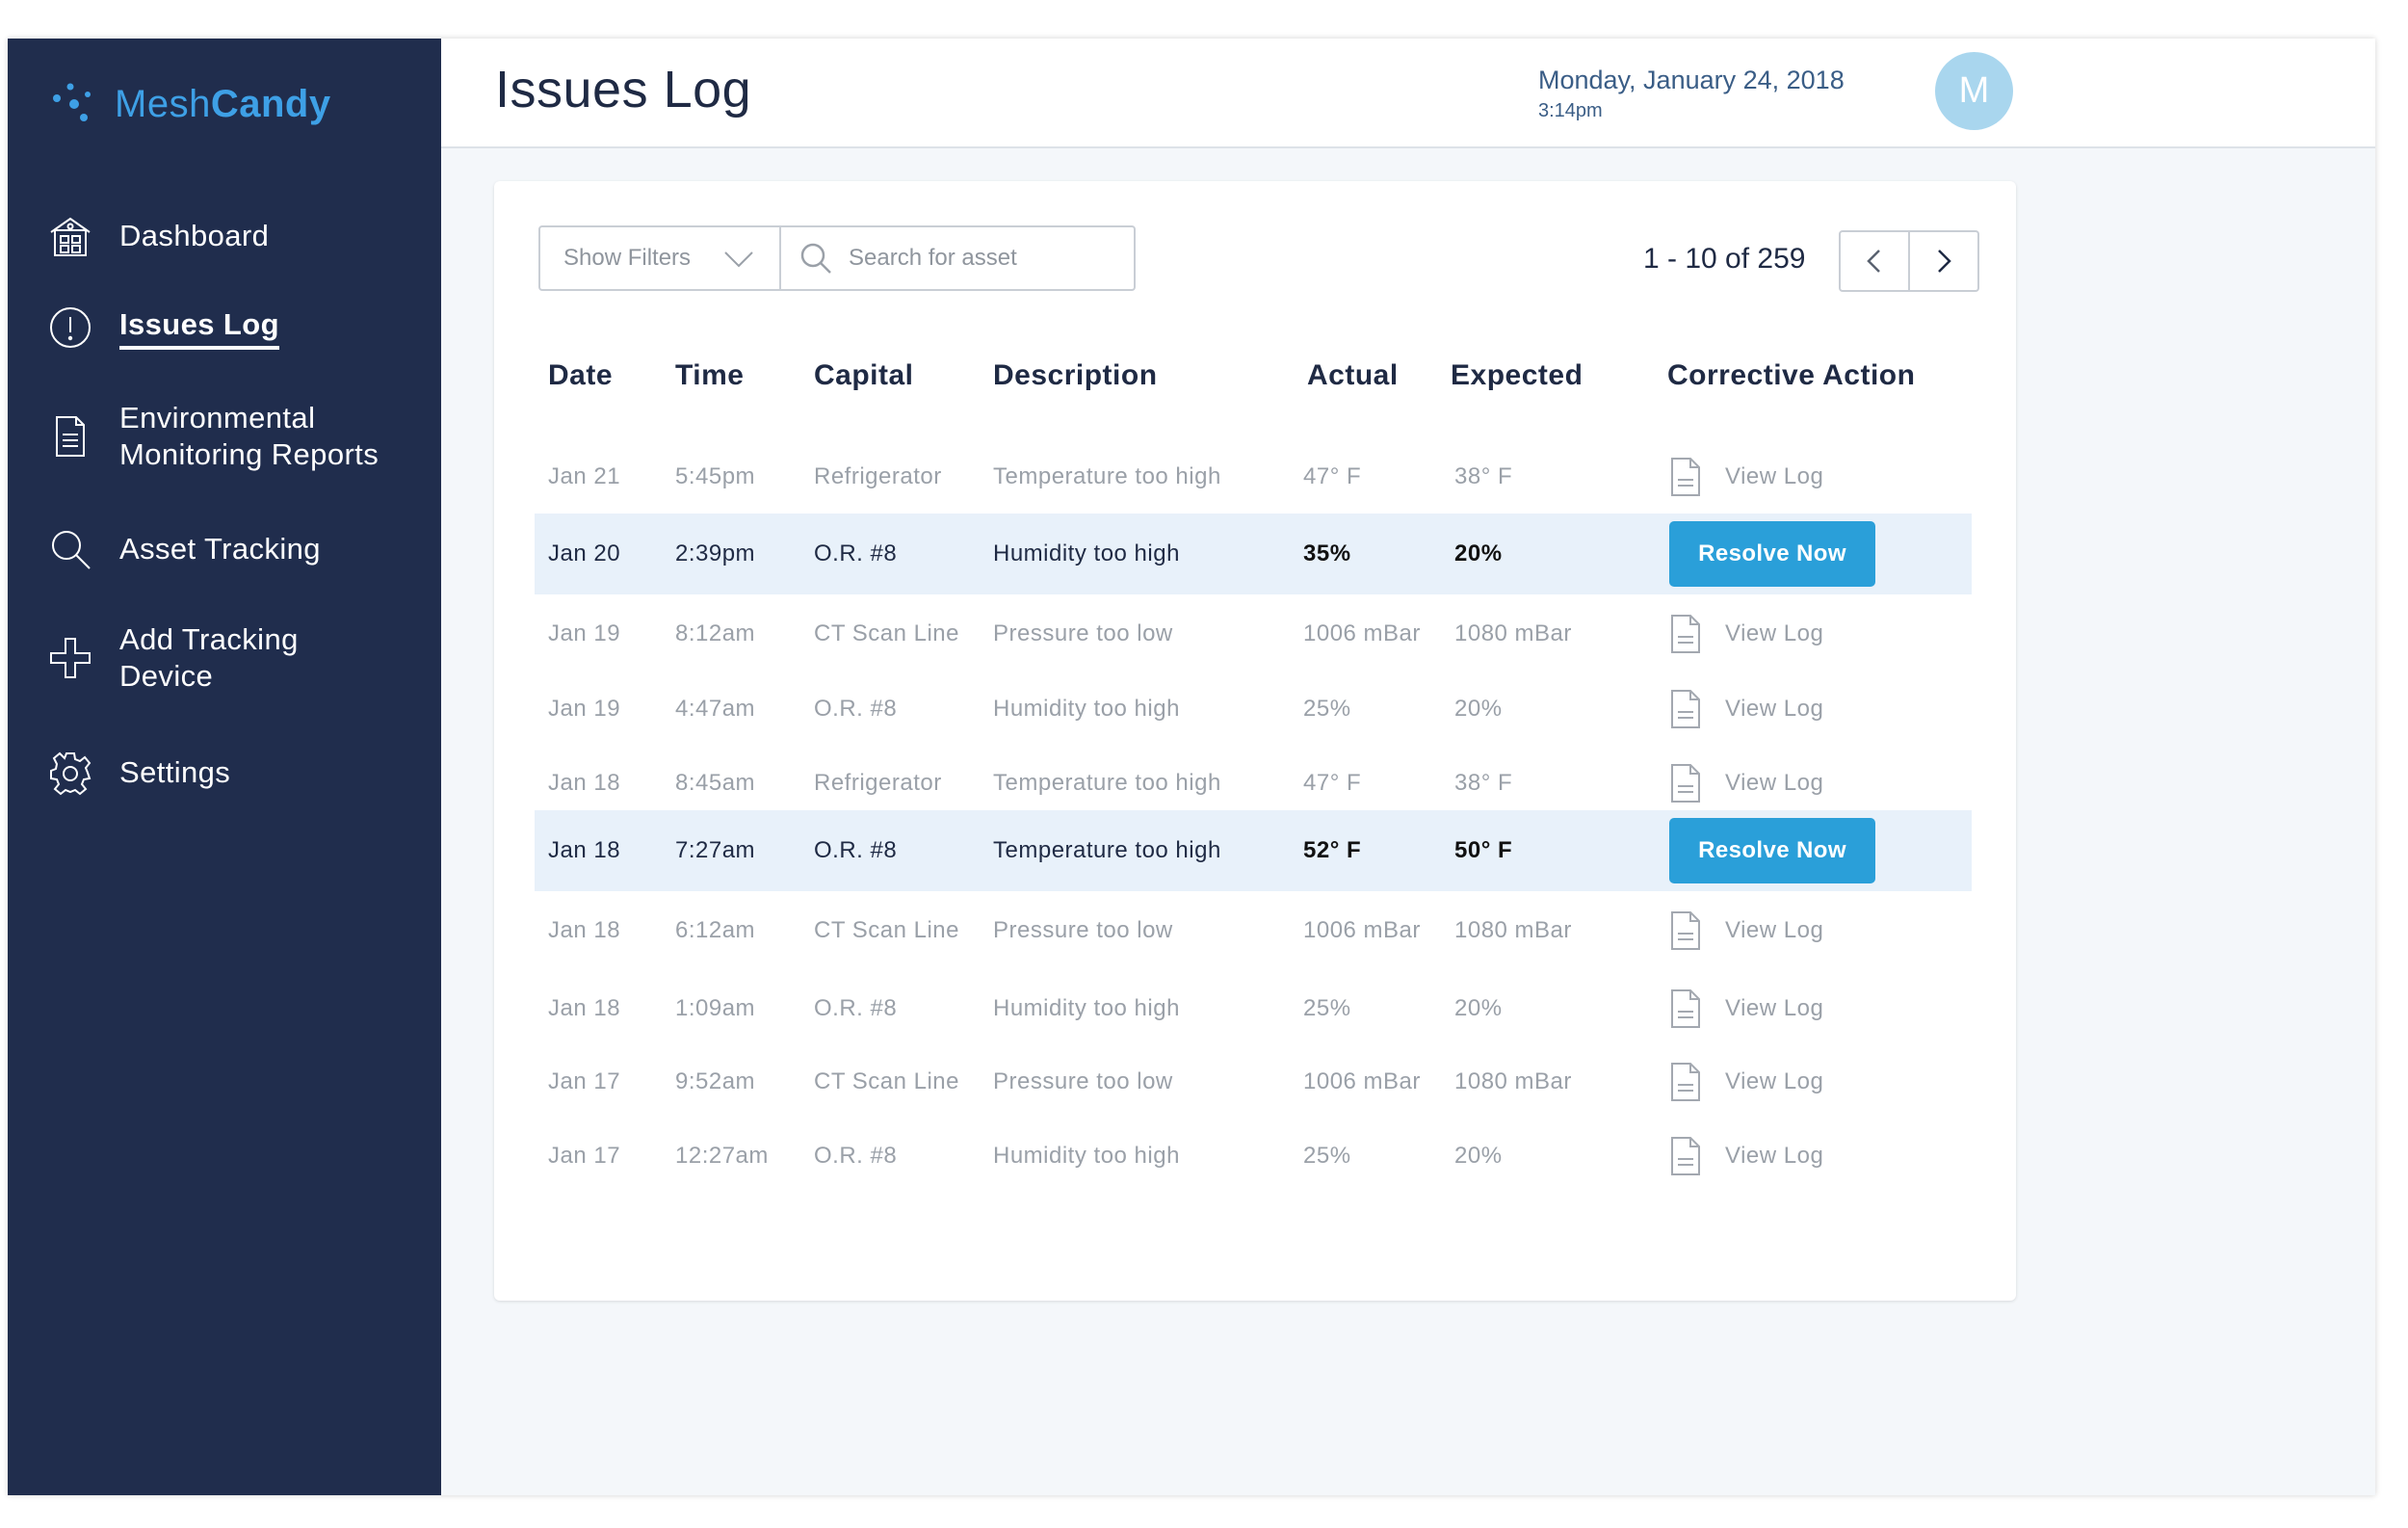 This screenshot has width=2408, height=1528. Describe the element at coordinates (209, 657) in the screenshot. I see `sidebar-item-label: Add Tracking Device` at that location.